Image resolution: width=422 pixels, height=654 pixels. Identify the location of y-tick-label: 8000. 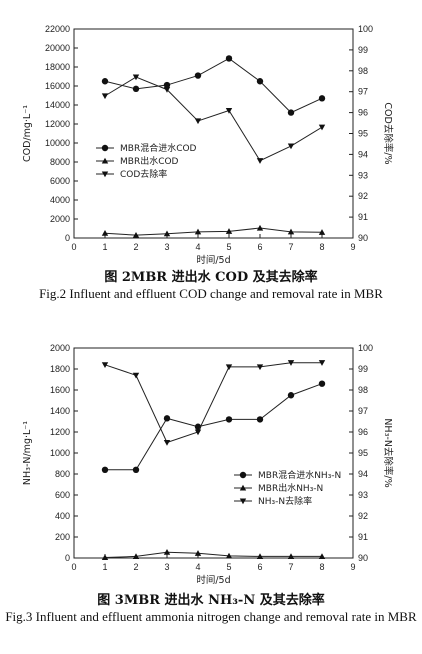
(60, 162).